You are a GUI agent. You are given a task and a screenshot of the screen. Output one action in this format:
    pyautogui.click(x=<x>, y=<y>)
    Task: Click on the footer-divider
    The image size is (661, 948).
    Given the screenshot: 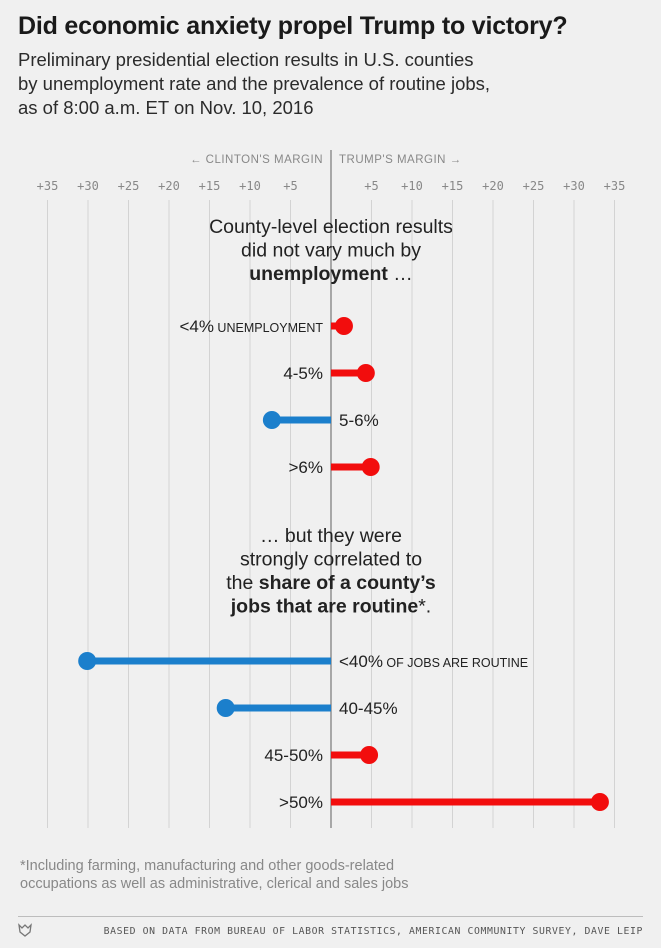 What is the action you would take?
    pyautogui.click(x=330, y=916)
    